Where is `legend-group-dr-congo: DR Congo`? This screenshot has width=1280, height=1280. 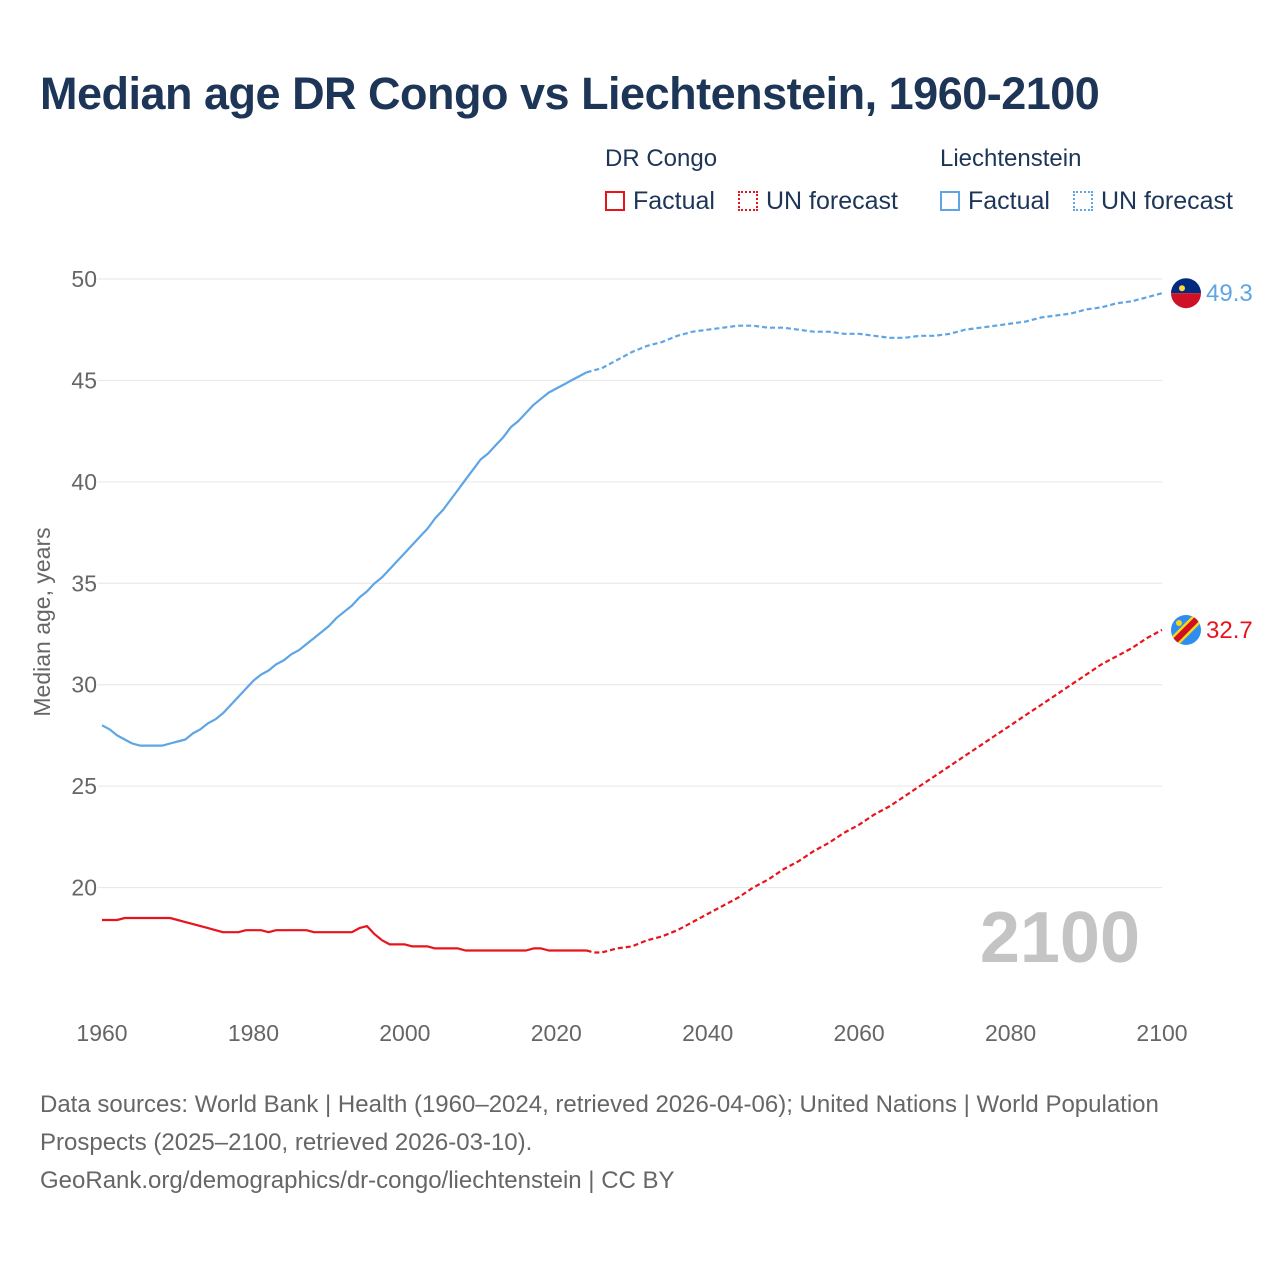 legend-group-dr-congo: DR Congo is located at coordinates (661, 158).